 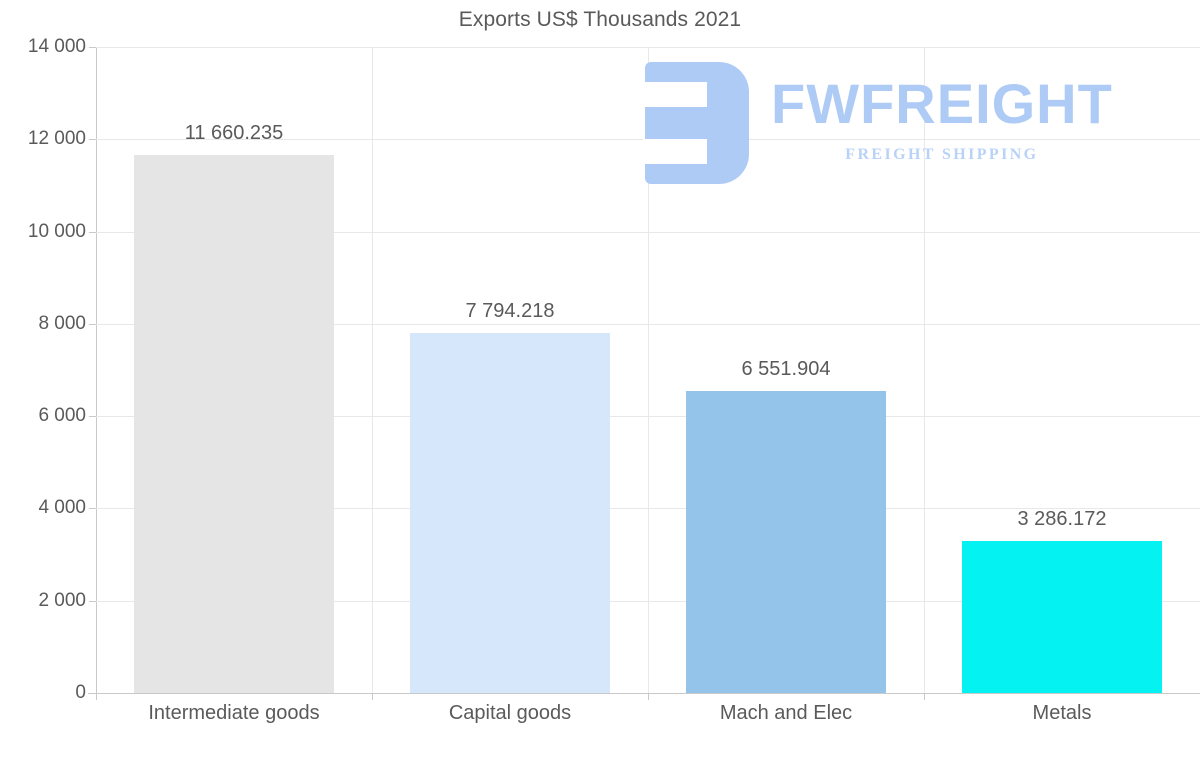 I want to click on bar-value-label: 11 660.235, so click(x=234, y=132).